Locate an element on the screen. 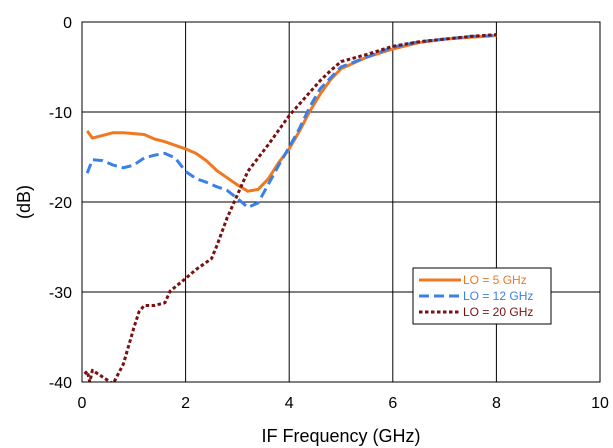  y-tick-label: -30 is located at coordinates (60, 293).